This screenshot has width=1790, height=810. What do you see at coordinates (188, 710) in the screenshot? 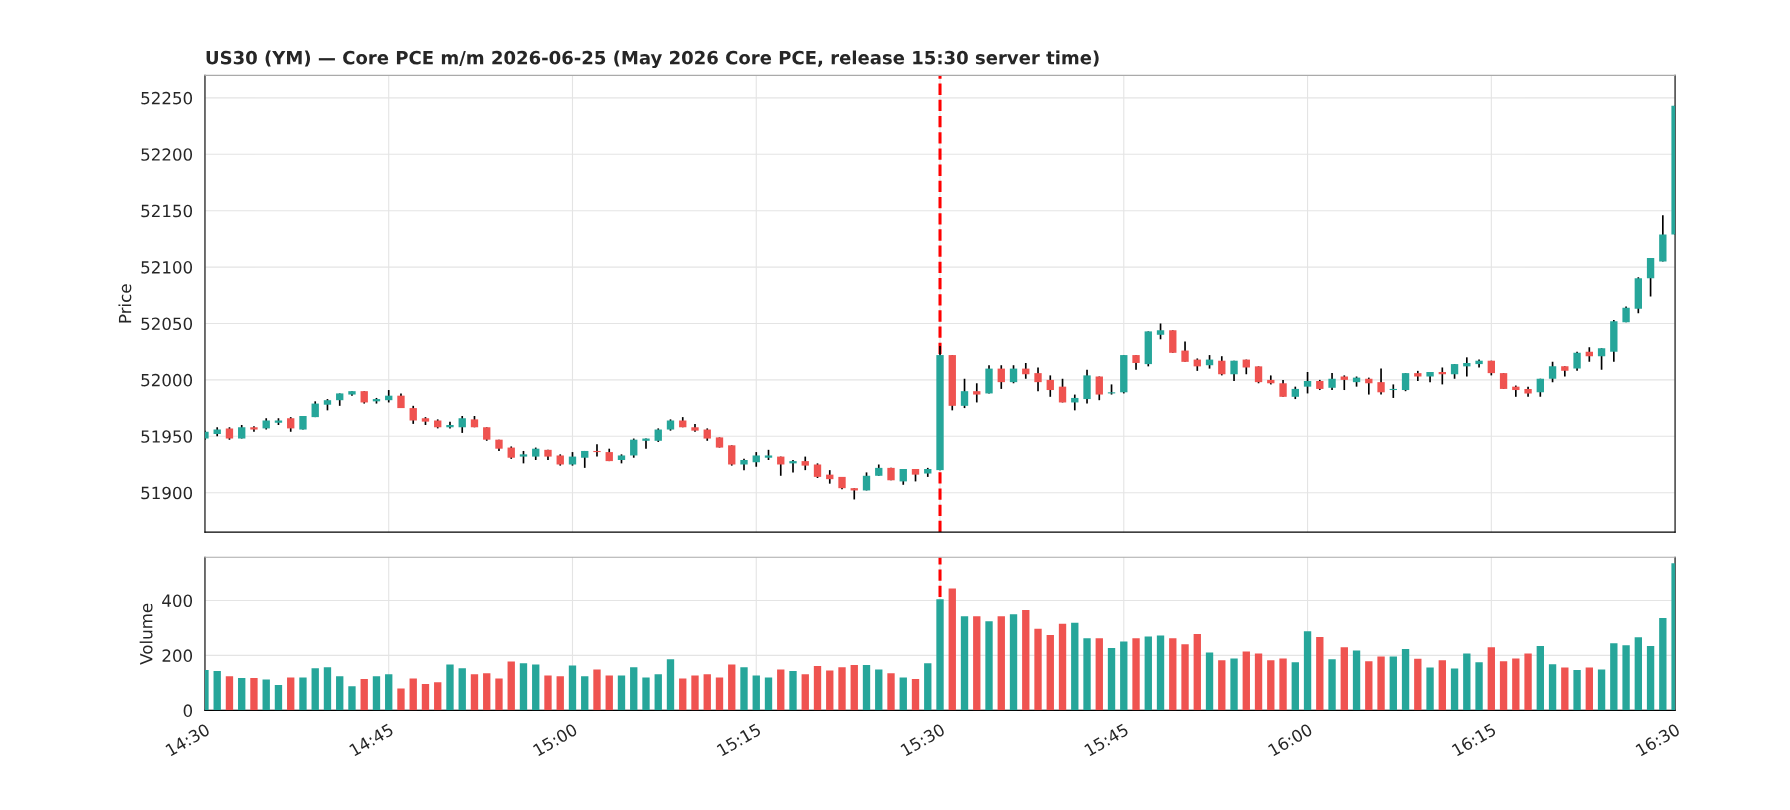
I see `y-tick-label: 0` at bounding box center [188, 710].